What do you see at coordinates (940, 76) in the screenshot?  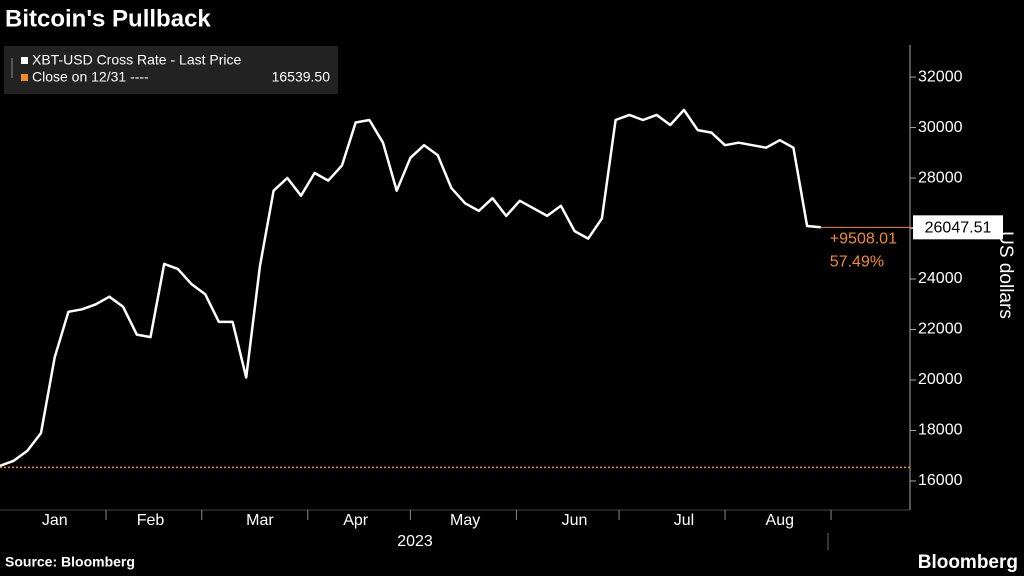 I see `y-tick-label: 32000` at bounding box center [940, 76].